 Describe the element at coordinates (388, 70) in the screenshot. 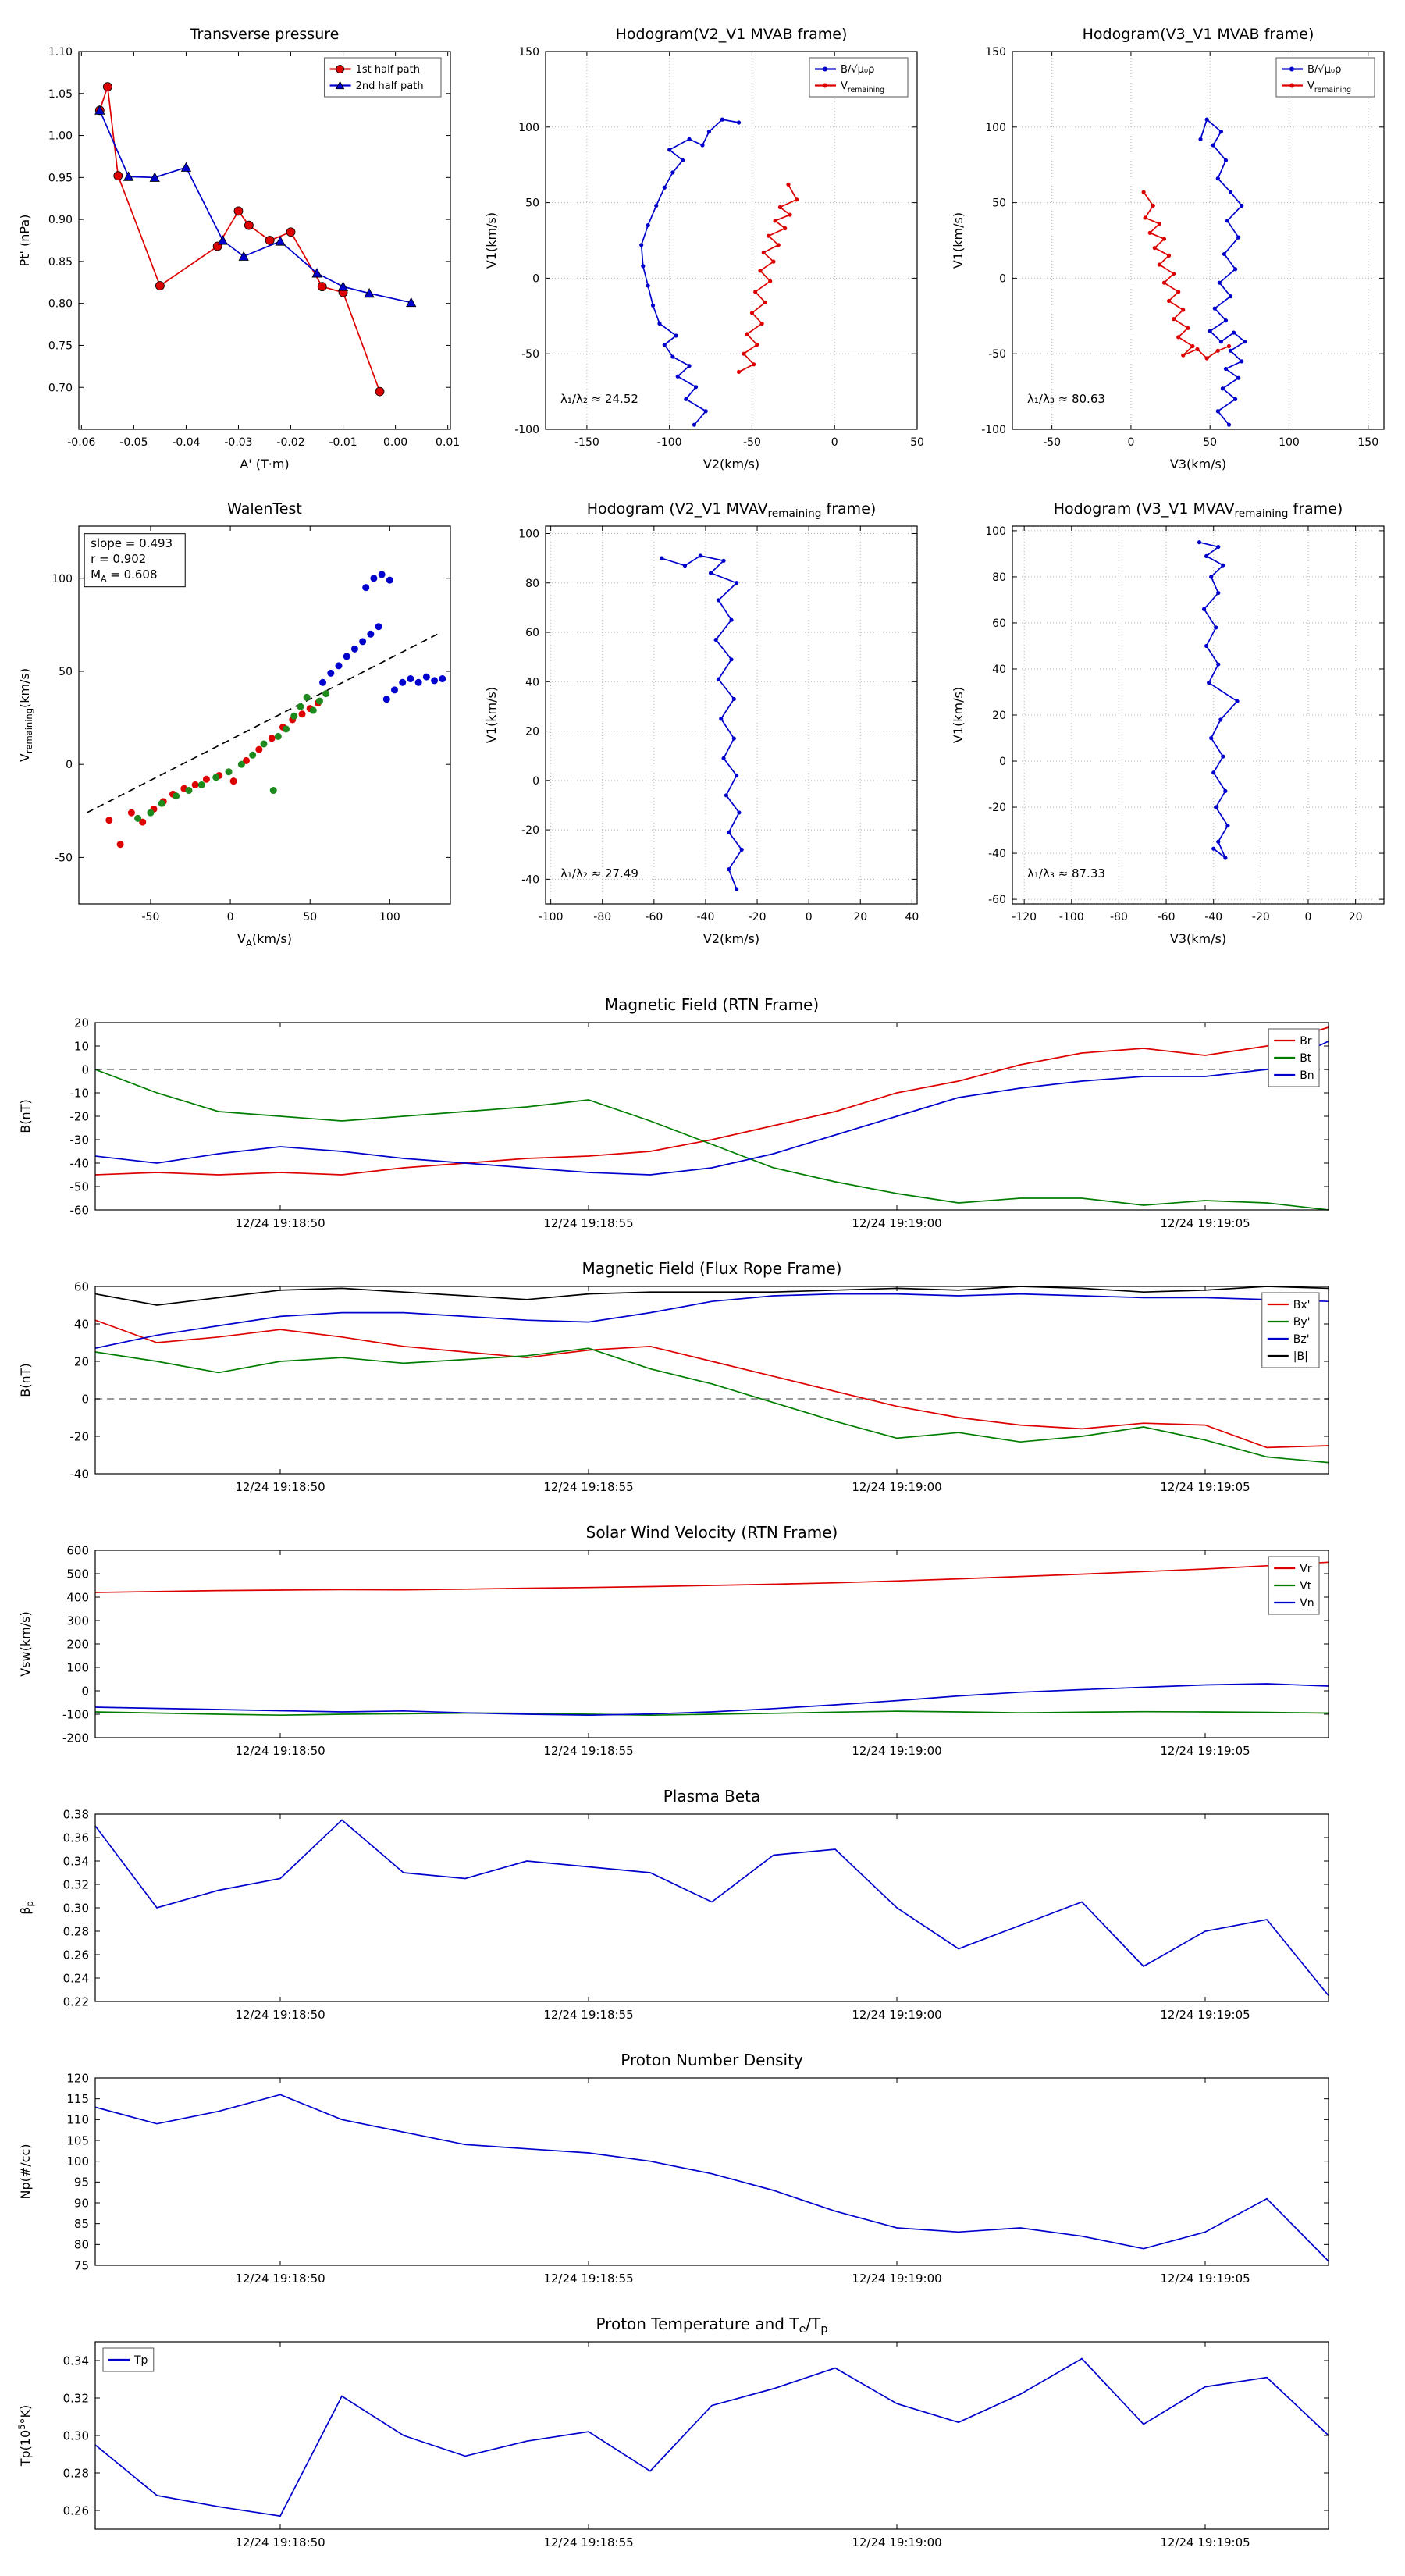

I see `svg-text: 1st half path` at that location.